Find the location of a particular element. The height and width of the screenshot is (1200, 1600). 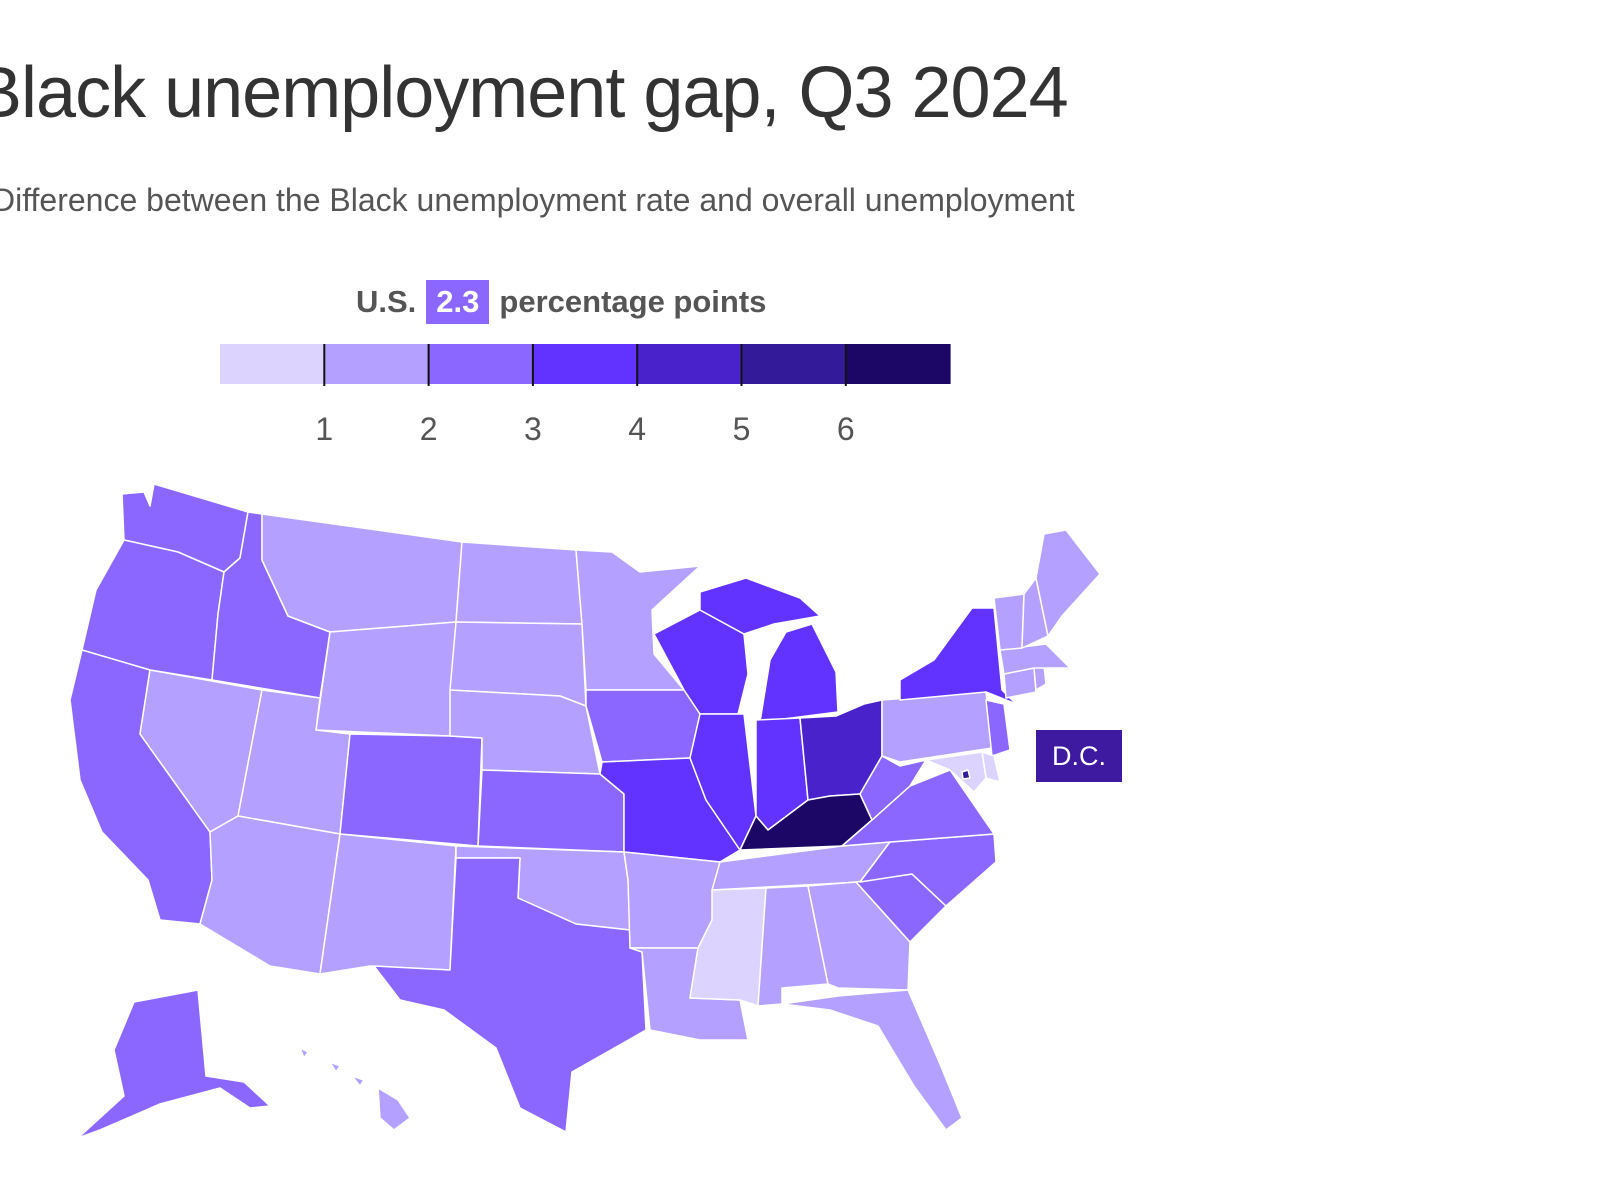

state-maryland is located at coordinates (956, 772).